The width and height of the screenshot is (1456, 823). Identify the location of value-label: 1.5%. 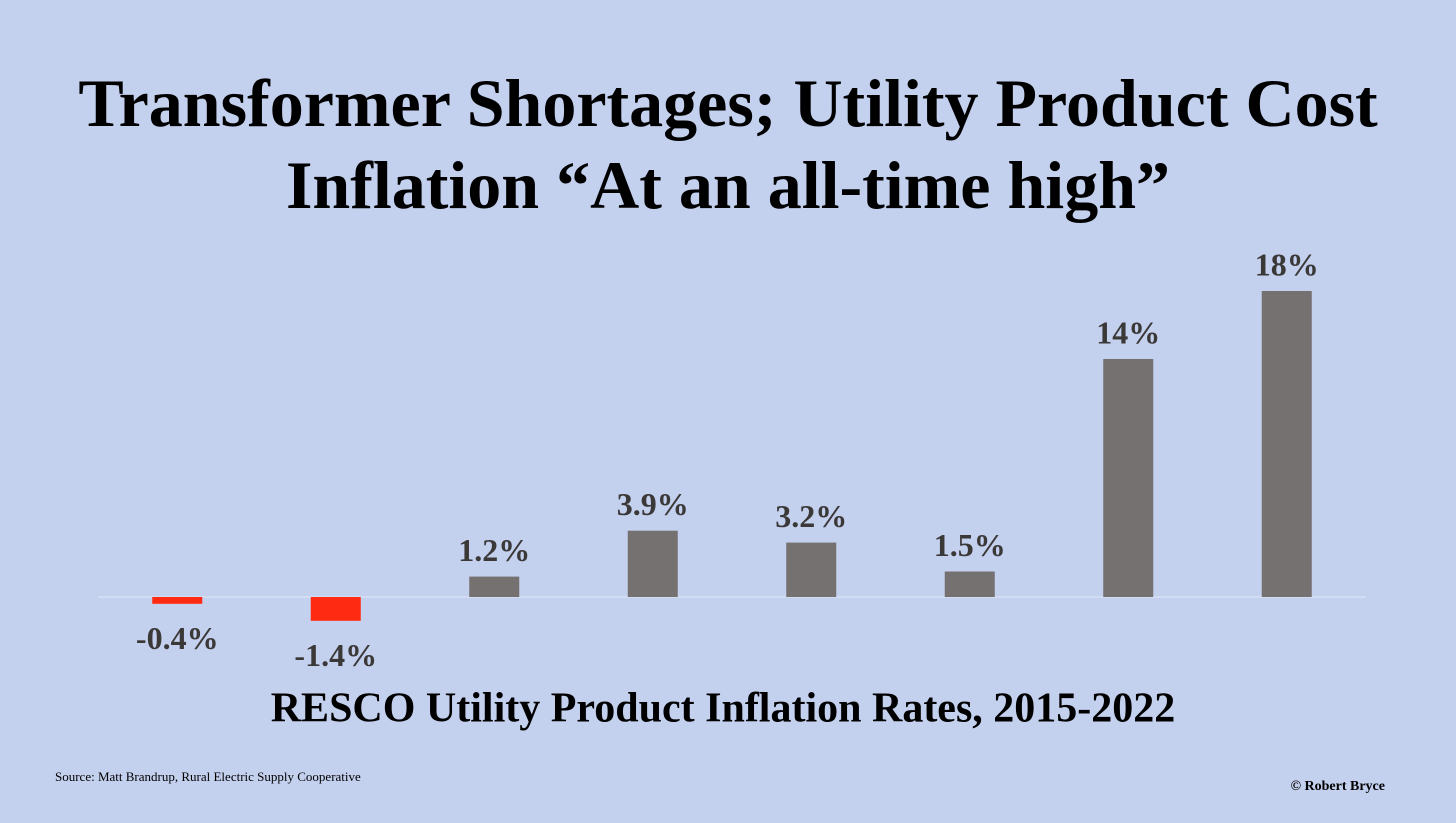
(970, 545).